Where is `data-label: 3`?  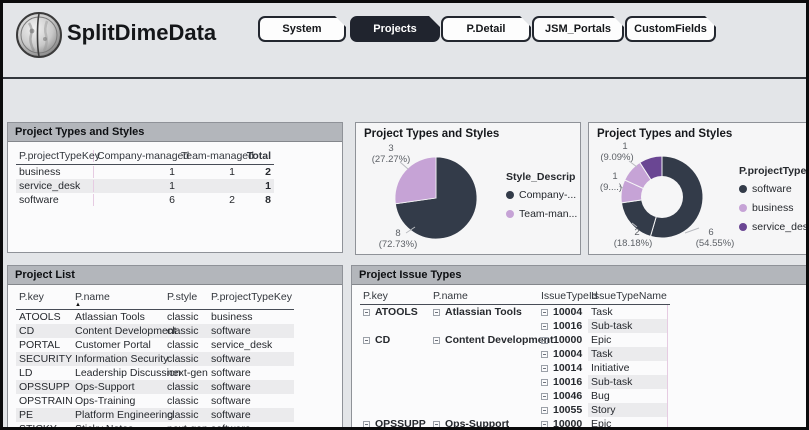 data-label: 3 is located at coordinates (390, 148).